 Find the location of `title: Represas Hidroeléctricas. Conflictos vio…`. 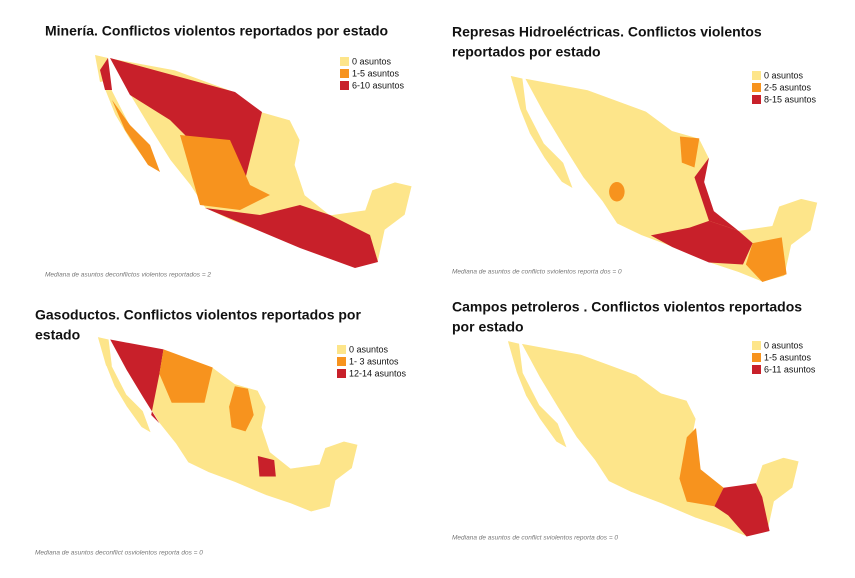

title: Represas Hidroeléctricas. Conflictos vio… is located at coordinates (607, 32).